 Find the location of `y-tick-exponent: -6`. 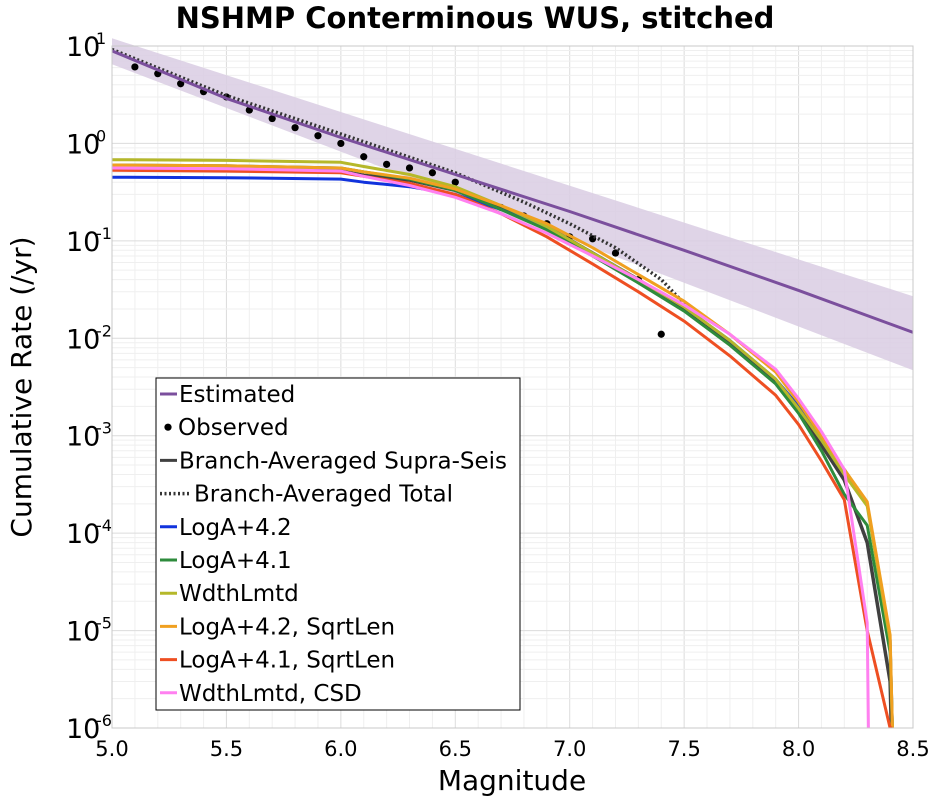

y-tick-exponent: -6 is located at coordinates (104, 720).